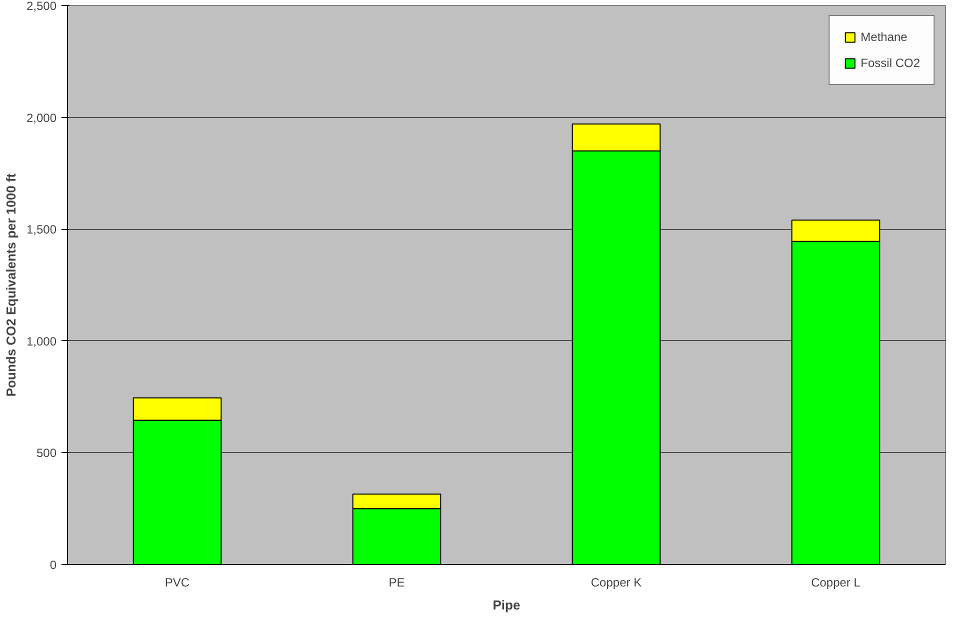 The height and width of the screenshot is (620, 955). What do you see at coordinates (10, 284) in the screenshot?
I see `y-axis-title: Pounds CO2 Equivalents per 1000 ft` at bounding box center [10, 284].